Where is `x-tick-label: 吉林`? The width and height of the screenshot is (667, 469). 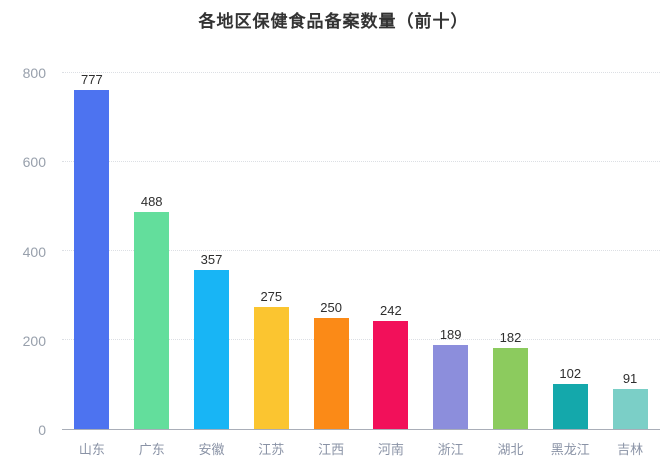 x-tick-label: 吉林 is located at coordinates (630, 449).